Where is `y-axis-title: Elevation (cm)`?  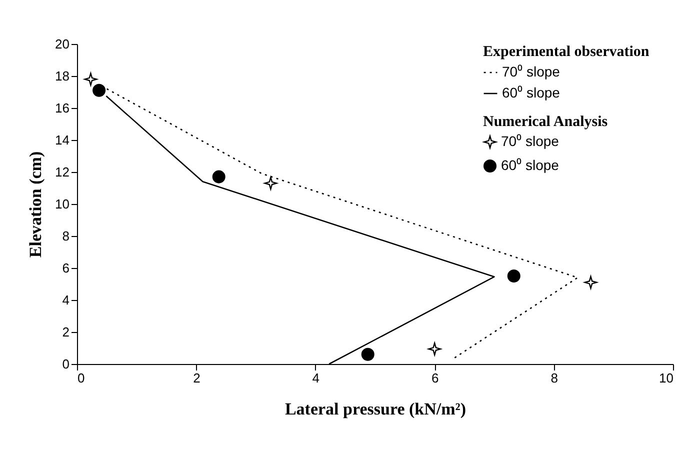 y-axis-title: Elevation (cm) is located at coordinates (36, 204).